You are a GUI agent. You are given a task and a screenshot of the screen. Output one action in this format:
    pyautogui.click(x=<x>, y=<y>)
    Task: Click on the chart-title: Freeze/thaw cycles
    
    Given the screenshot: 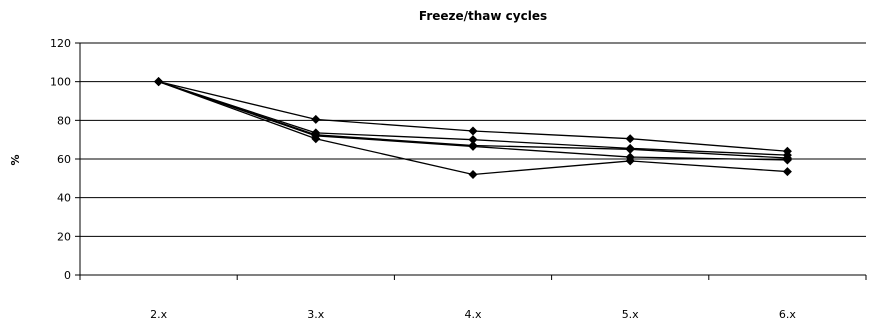 What is the action you would take?
    pyautogui.click(x=483, y=16)
    